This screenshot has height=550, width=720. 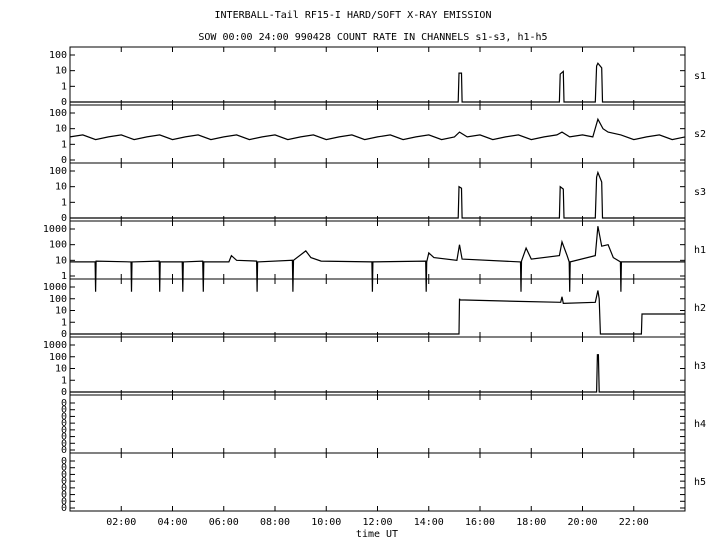 What do you see at coordinates (700, 76) in the screenshot?
I see `panel-label: s1` at bounding box center [700, 76].